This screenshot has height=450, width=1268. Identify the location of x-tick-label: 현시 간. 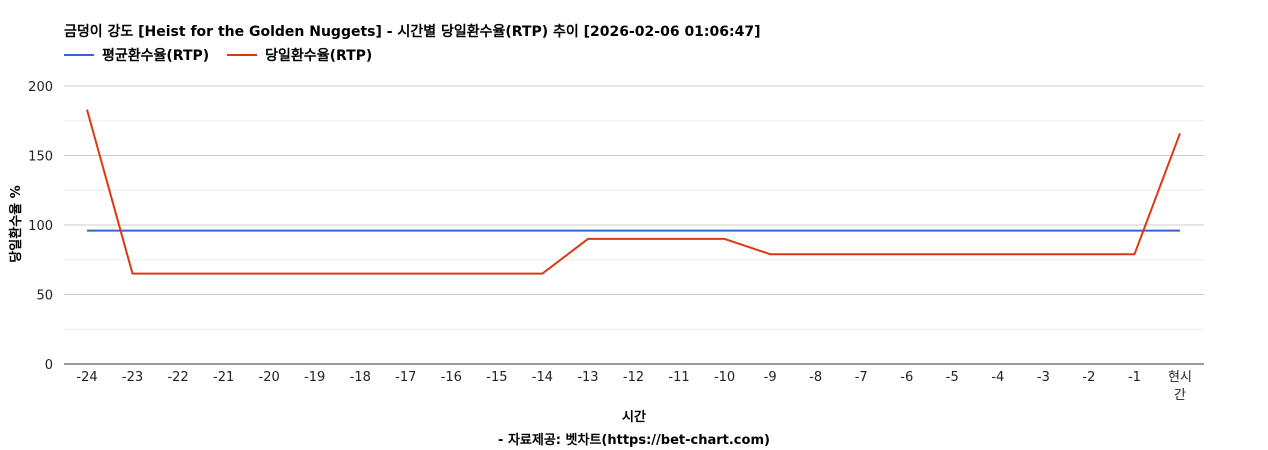
(1180, 386).